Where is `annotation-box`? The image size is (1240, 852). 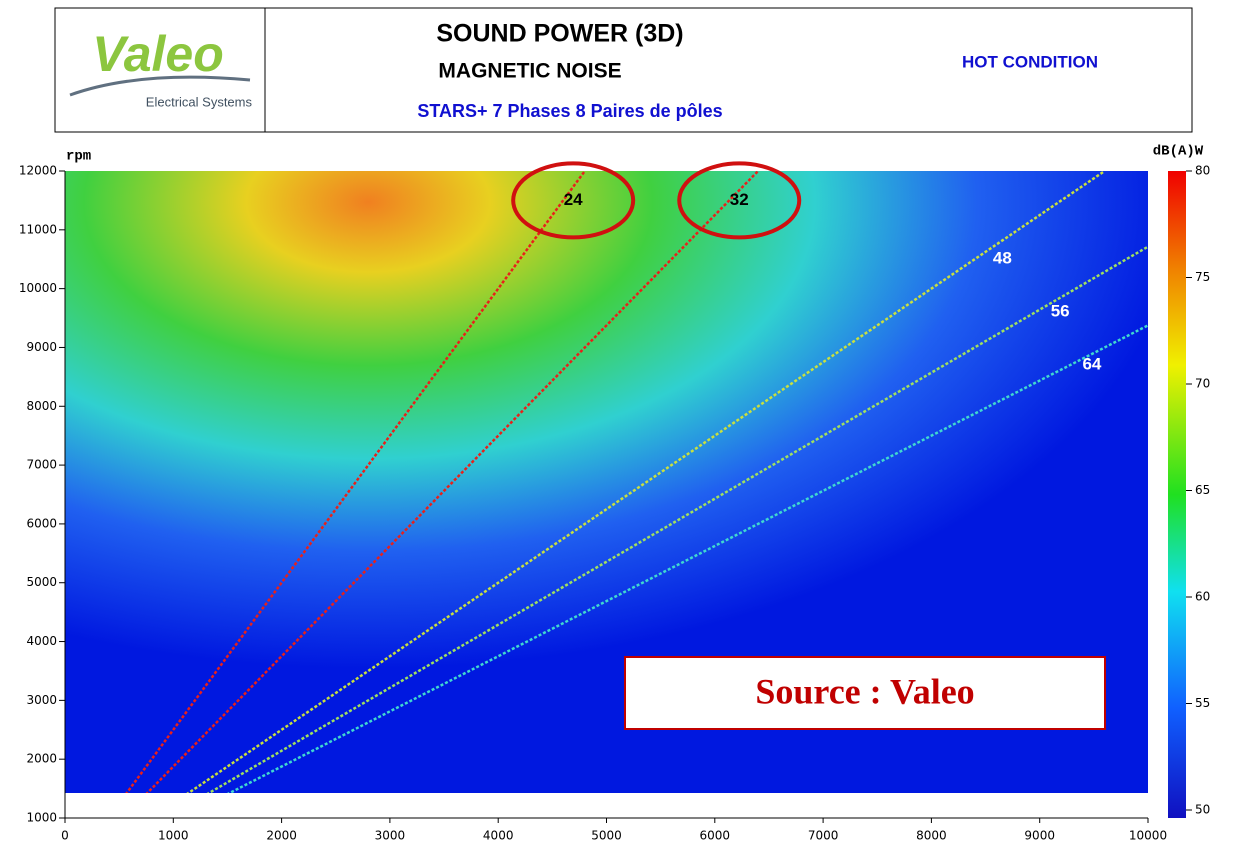 annotation-box is located at coordinates (865, 693).